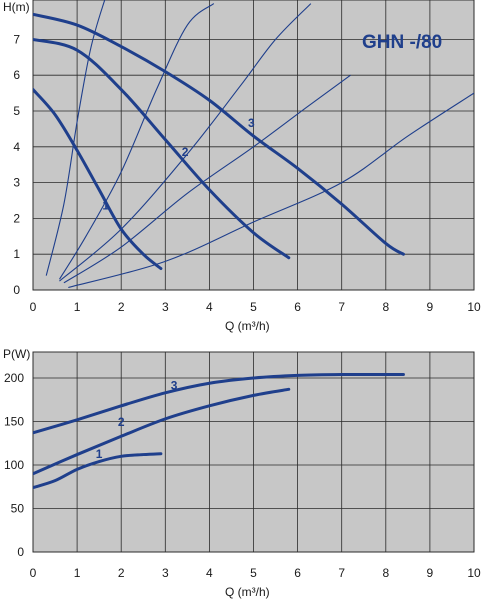 Image resolution: width=484 pixels, height=600 pixels. I want to click on head-x-tick-labels: 0 1 2 3 4 5 6 7 8 9 10, so click(255, 307).